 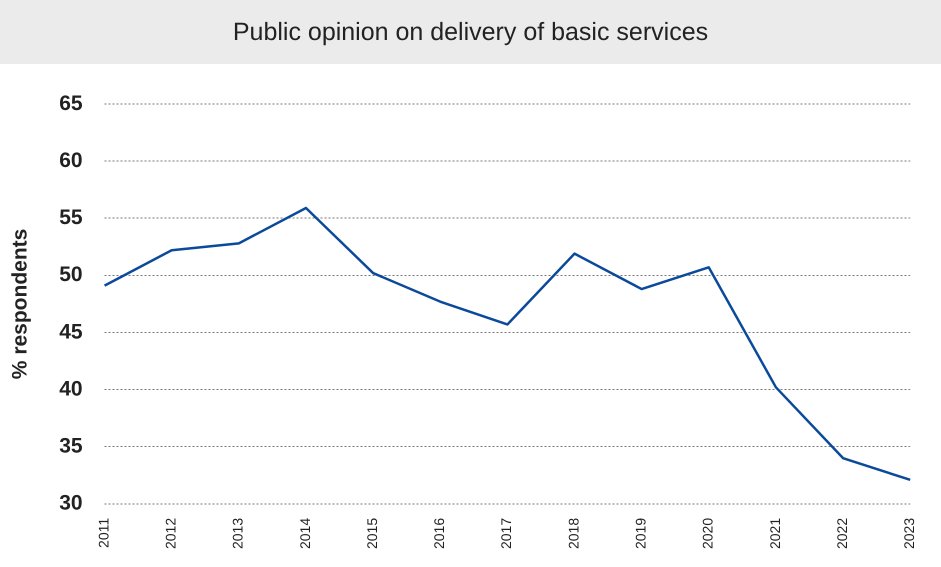 I want to click on x-tick-label: 2021, so click(x=774, y=534).